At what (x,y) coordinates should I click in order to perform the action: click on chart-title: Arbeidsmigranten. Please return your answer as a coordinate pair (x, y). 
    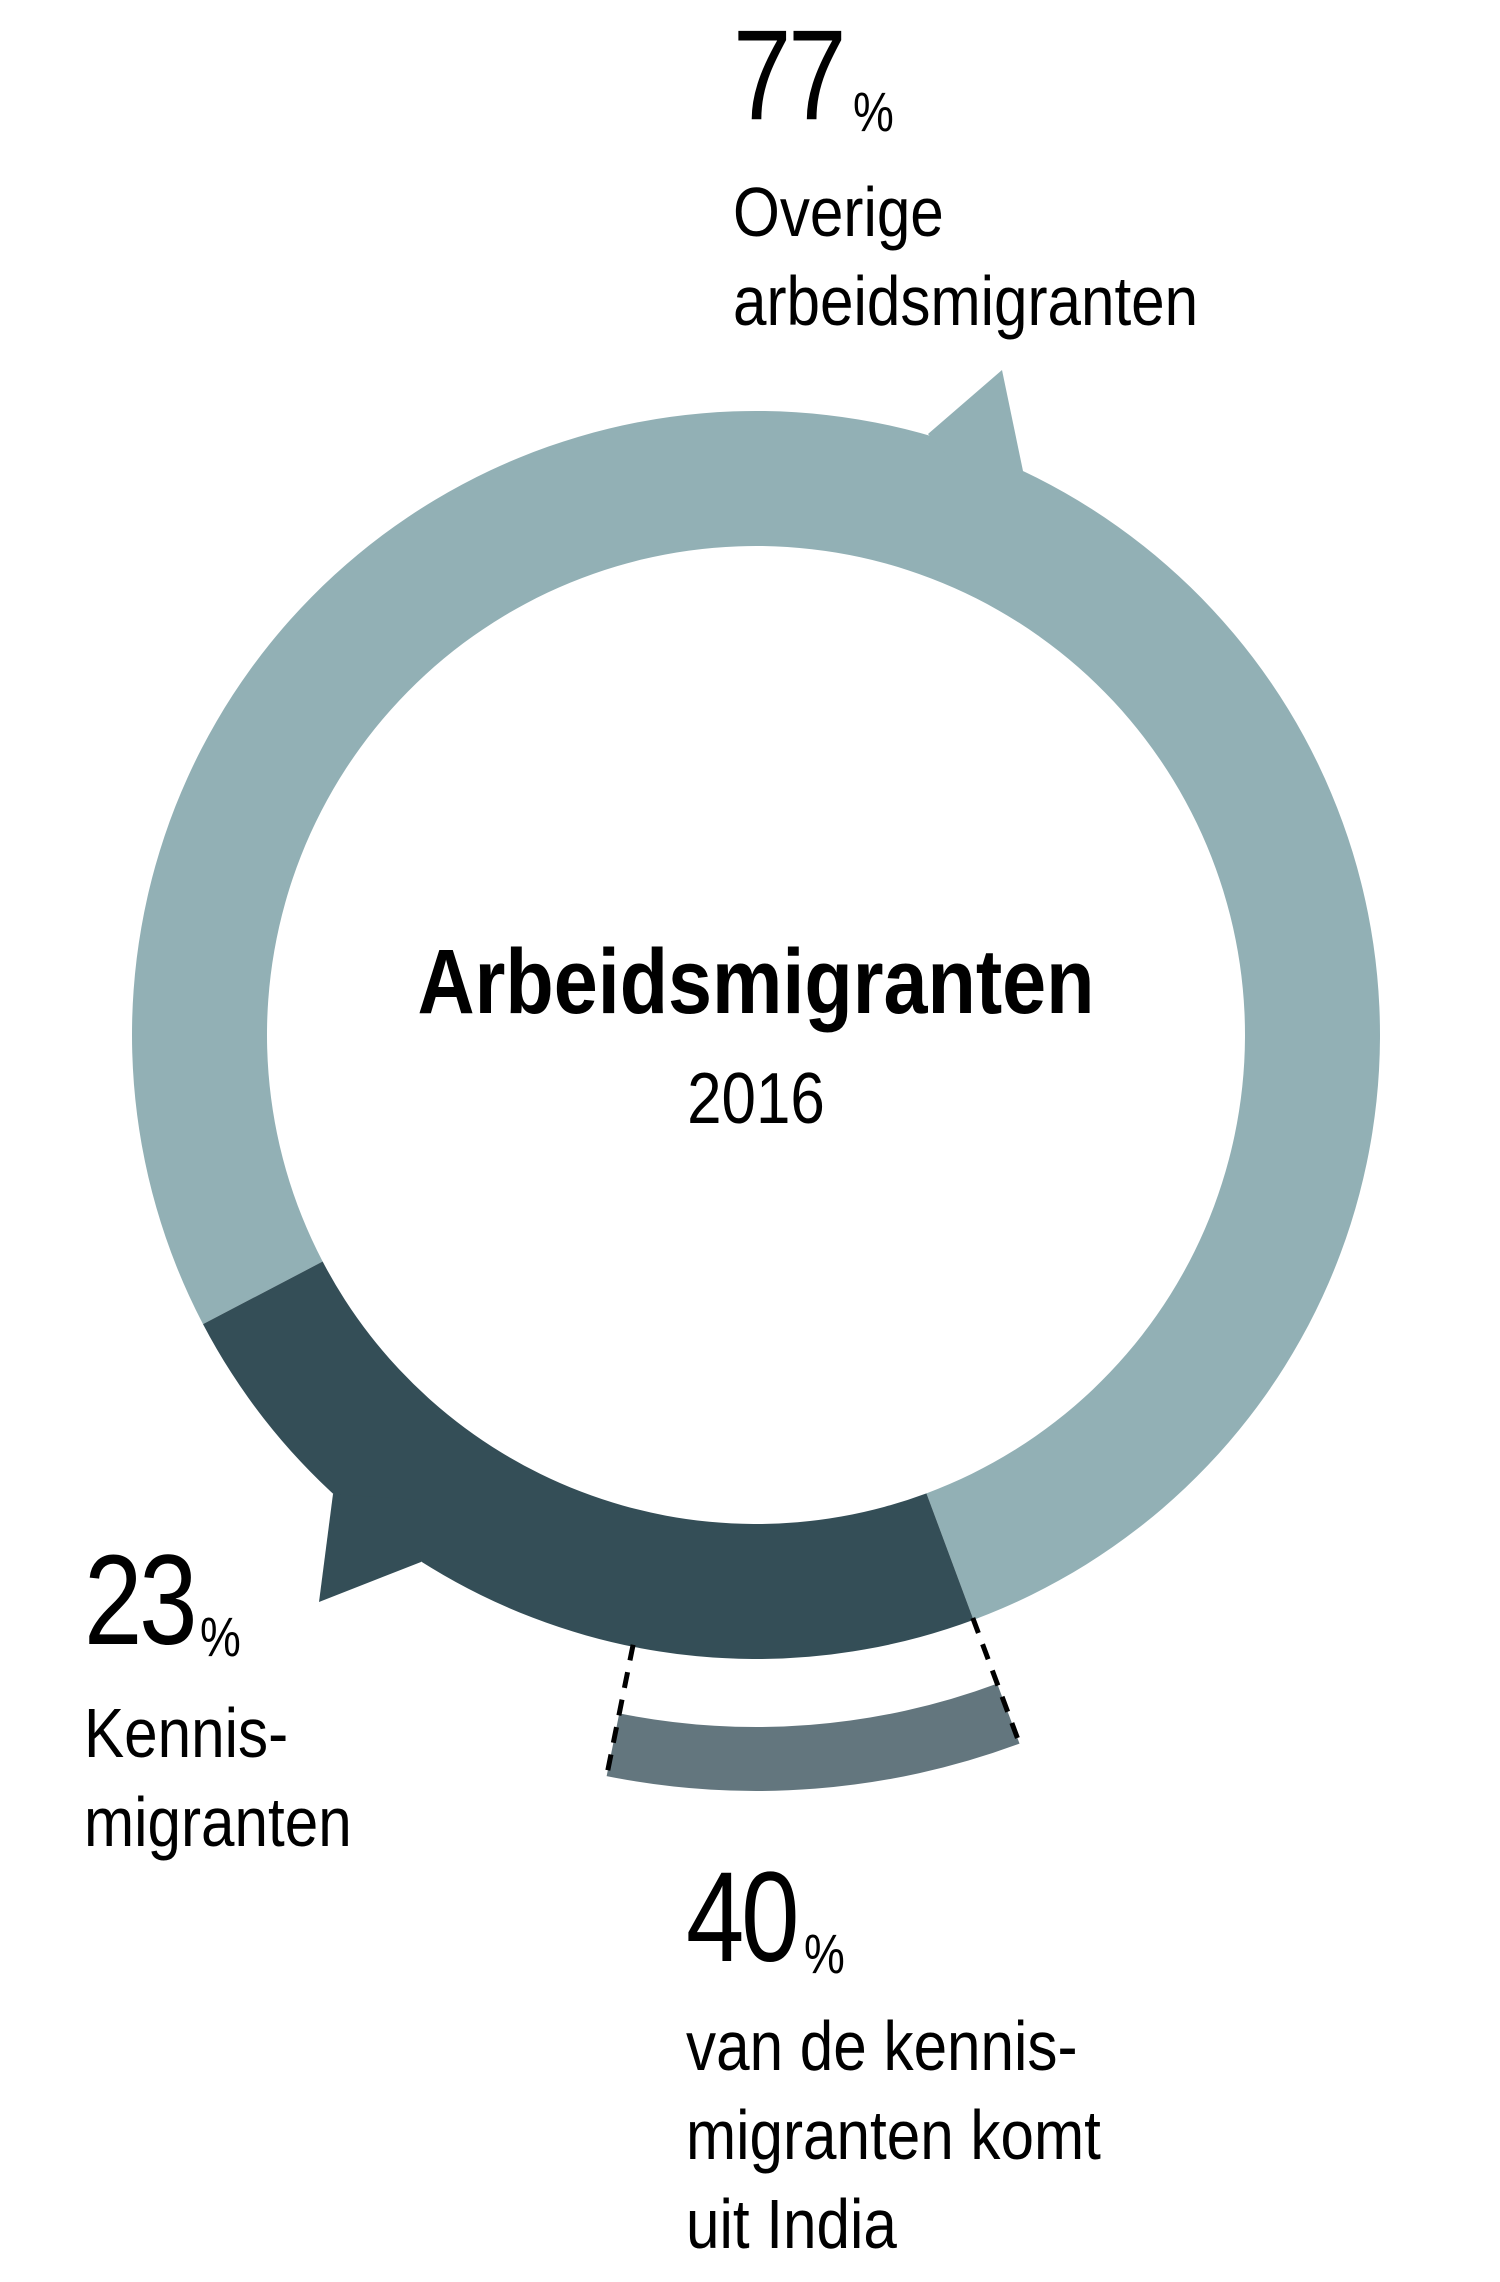
    Looking at the image, I should click on (756, 982).